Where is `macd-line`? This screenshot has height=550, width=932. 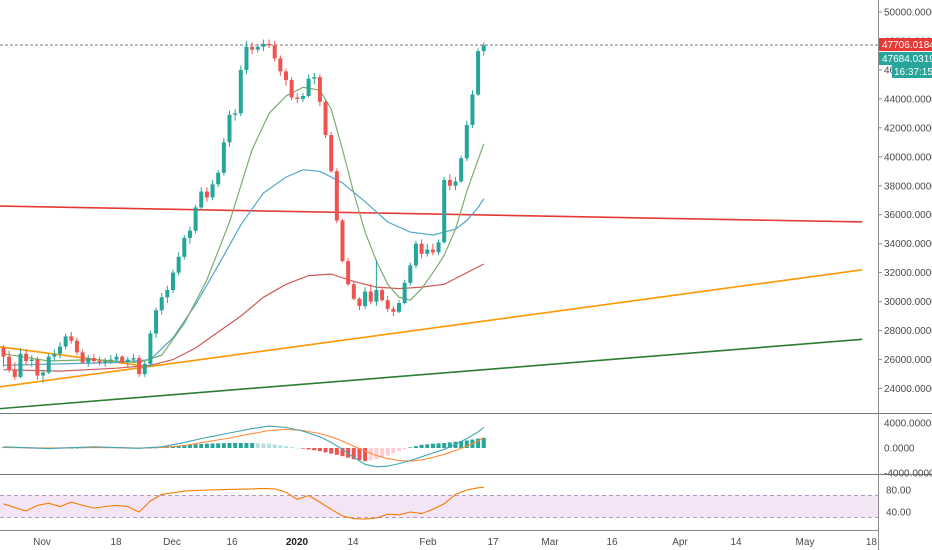 macd-line is located at coordinates (244, 446).